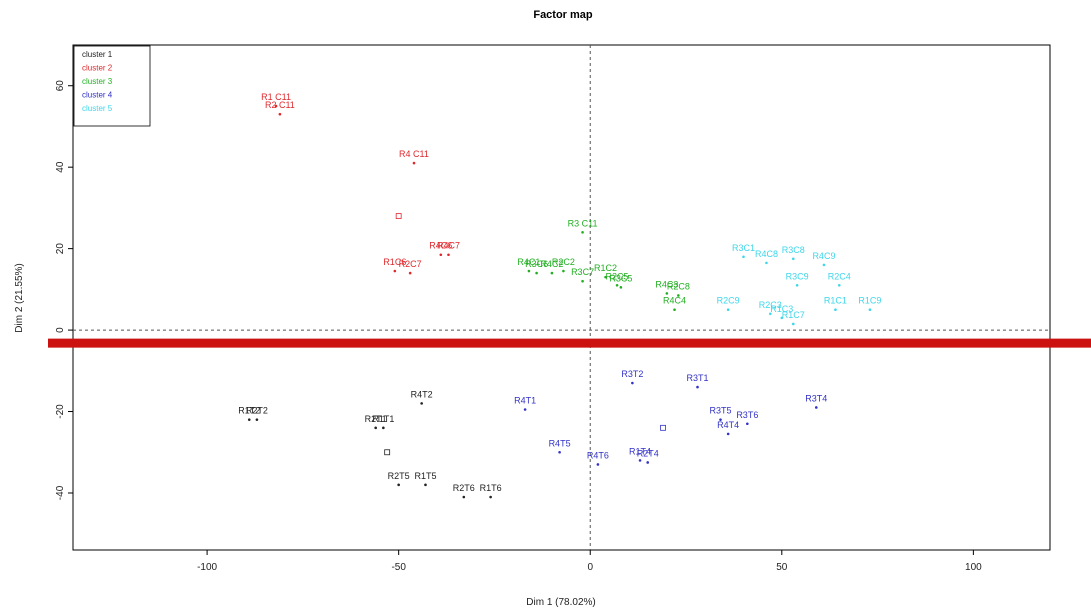  I want to click on point-r3t4, so click(816, 407).